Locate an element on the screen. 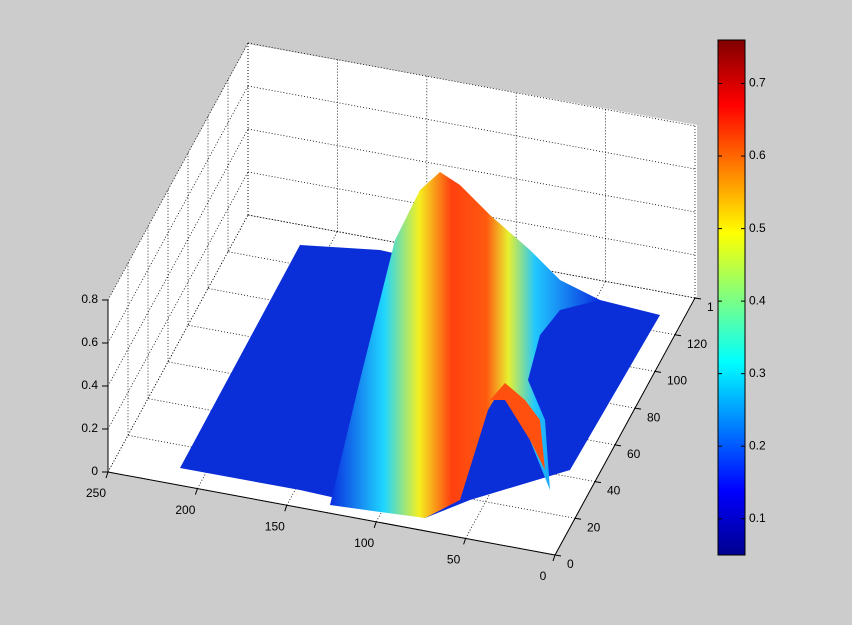 The height and width of the screenshot is (625, 852). x-tick-label: 50 is located at coordinates (454, 560).